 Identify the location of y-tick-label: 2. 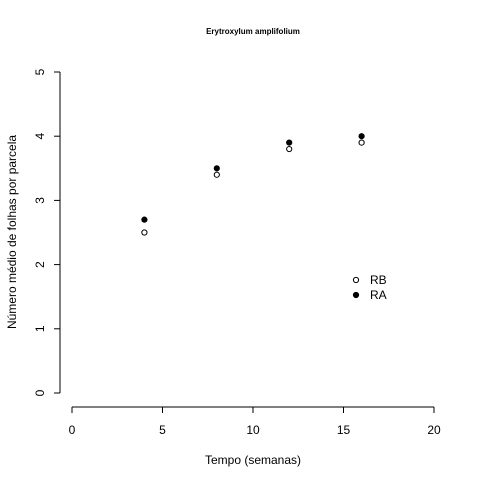
(40, 264).